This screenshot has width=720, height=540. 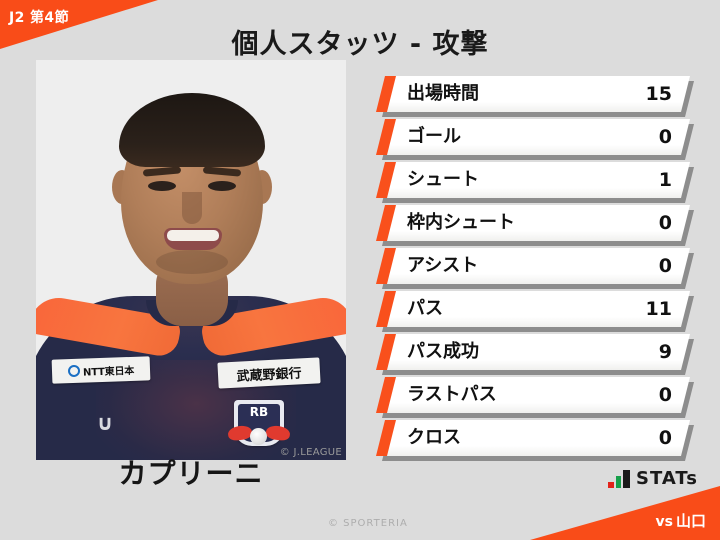 What do you see at coordinates (619, 482) in the screenshot?
I see `stats-bar-green-icon` at bounding box center [619, 482].